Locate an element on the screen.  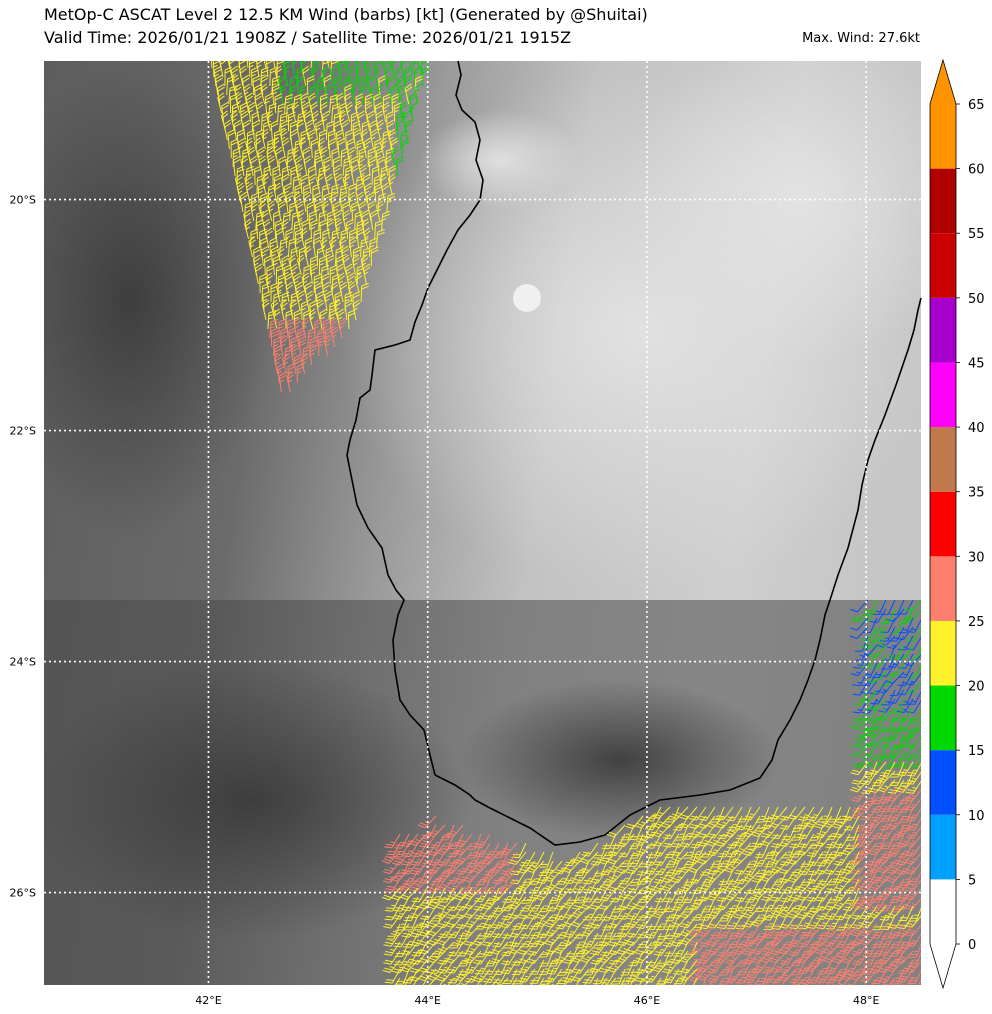
colorbar-tick-label: 40 is located at coordinates (976, 428).